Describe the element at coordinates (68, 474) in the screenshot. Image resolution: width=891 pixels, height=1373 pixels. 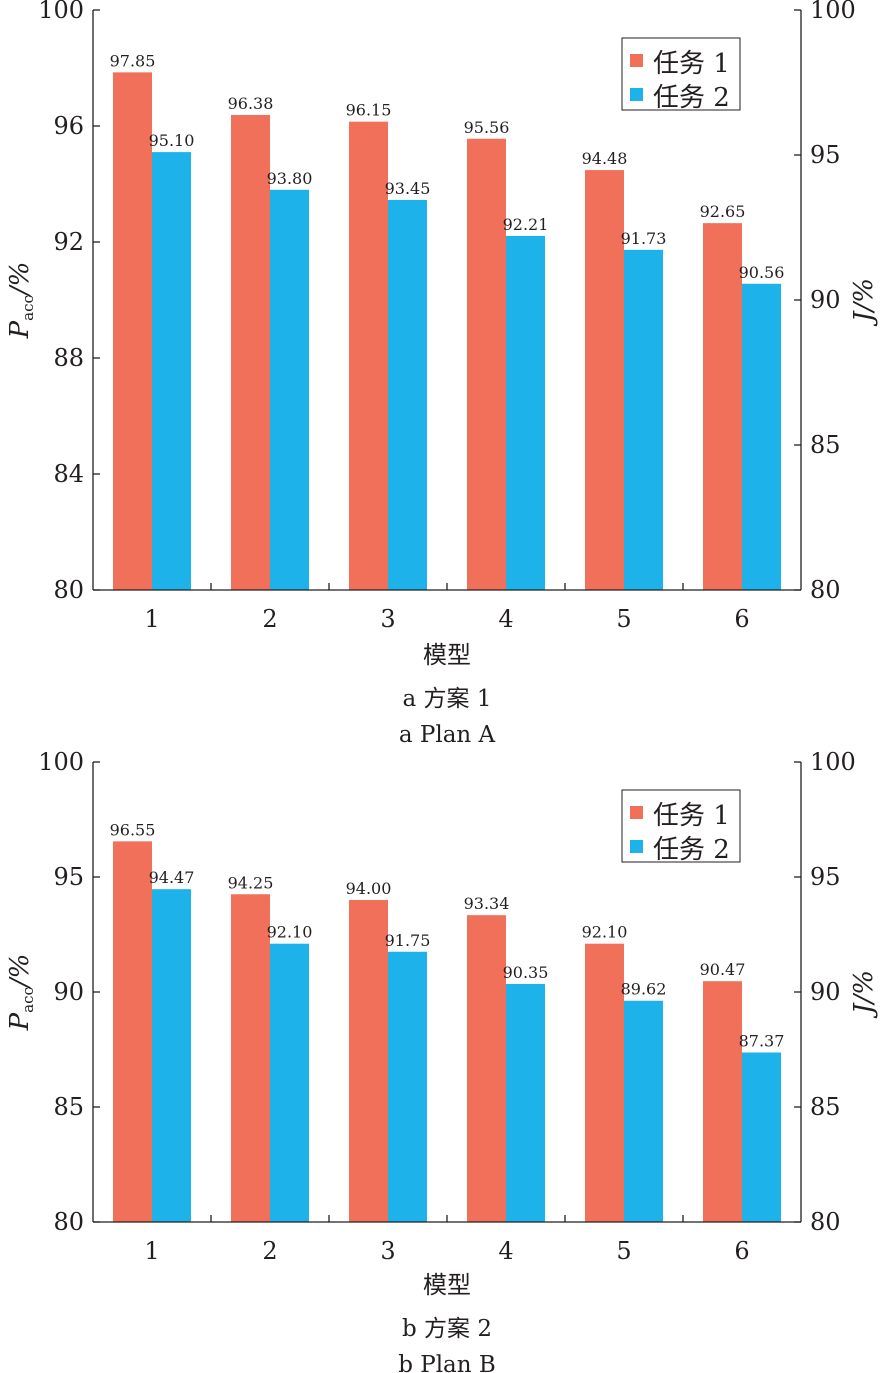
I see `y-tick-label: 84` at that location.